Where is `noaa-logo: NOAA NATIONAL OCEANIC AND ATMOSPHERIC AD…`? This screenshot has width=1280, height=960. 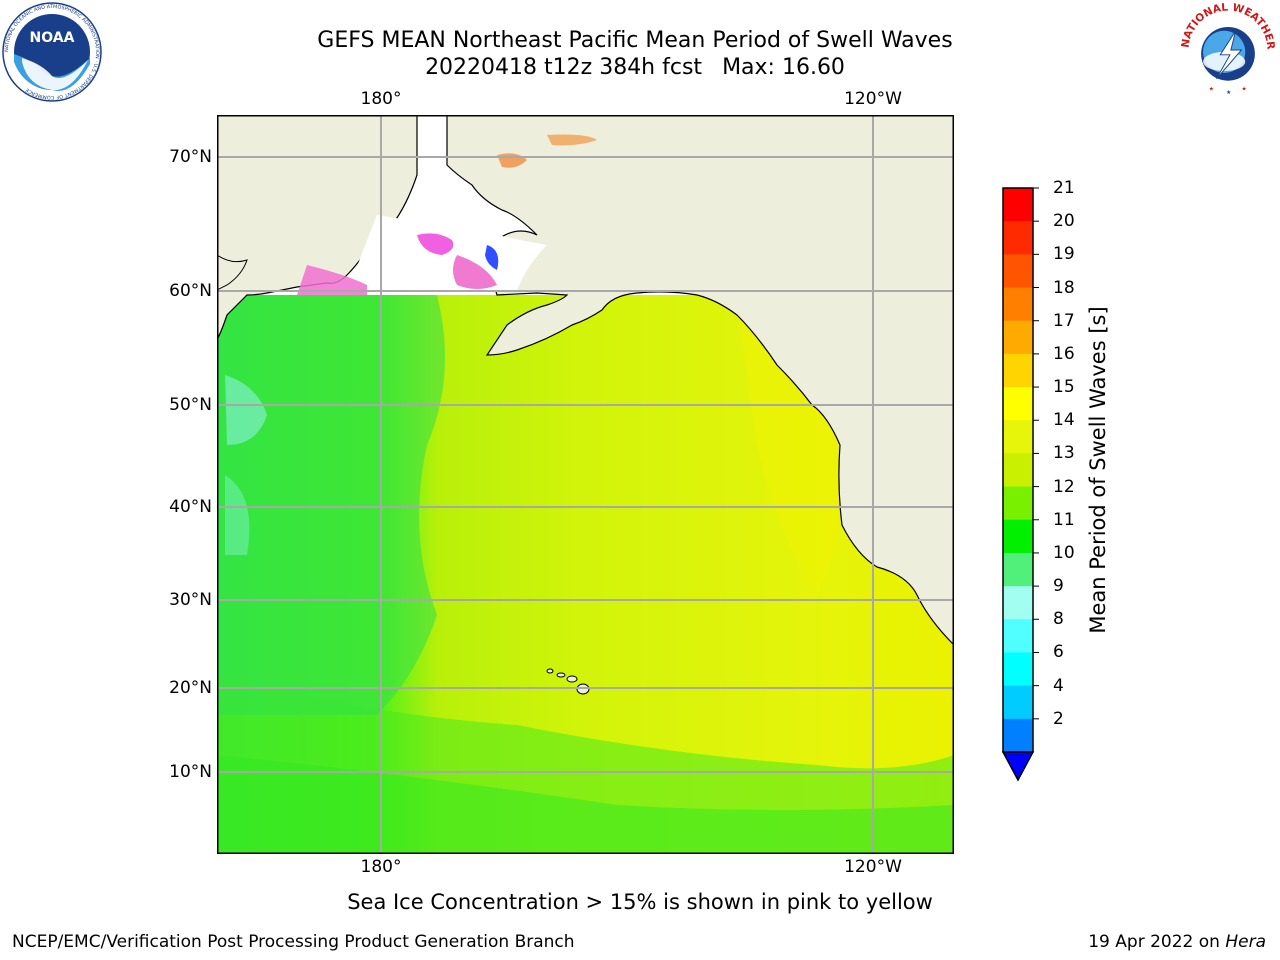
noaa-logo: NOAA NATIONAL OCEANIC AND ATMOSPHERIC AD… is located at coordinates (52, 52).